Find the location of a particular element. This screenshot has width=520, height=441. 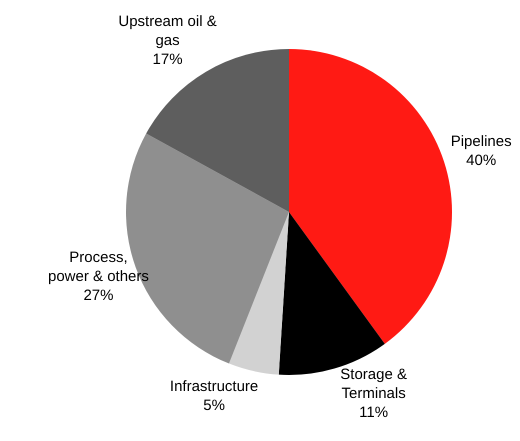

data-label: 40% is located at coordinates (481, 160).